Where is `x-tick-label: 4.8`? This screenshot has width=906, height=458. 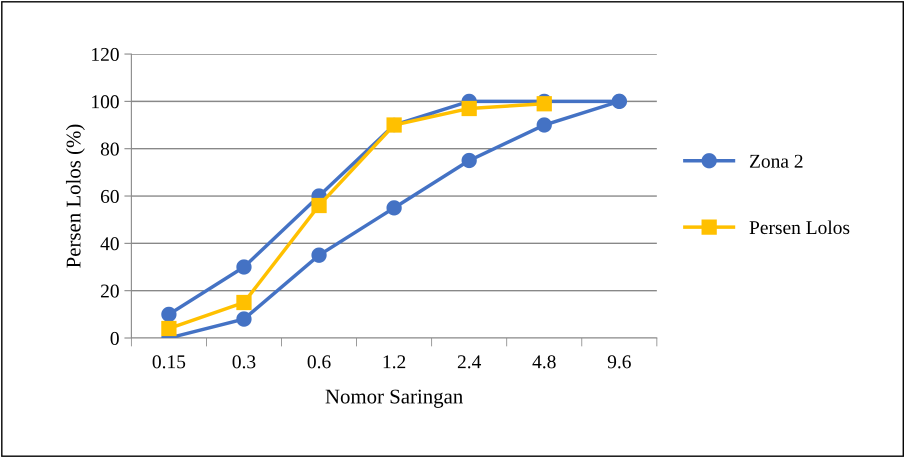 x-tick-label: 4.8 is located at coordinates (544, 361).